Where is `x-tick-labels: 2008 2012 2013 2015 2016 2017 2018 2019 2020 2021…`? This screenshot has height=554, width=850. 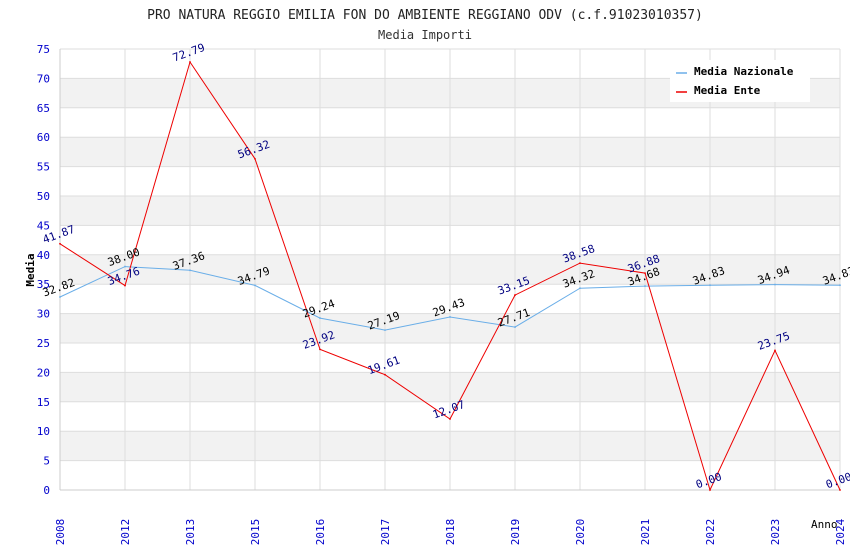
x-tick-labels: 2008 2012 2013 2015 2016 2017 2018 2019 2020 2021… is located at coordinates (450, 531).